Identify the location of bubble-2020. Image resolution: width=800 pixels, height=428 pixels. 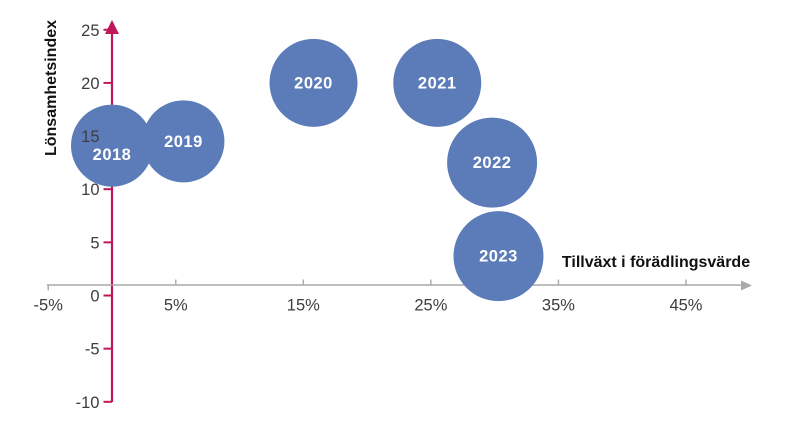
(313, 82).